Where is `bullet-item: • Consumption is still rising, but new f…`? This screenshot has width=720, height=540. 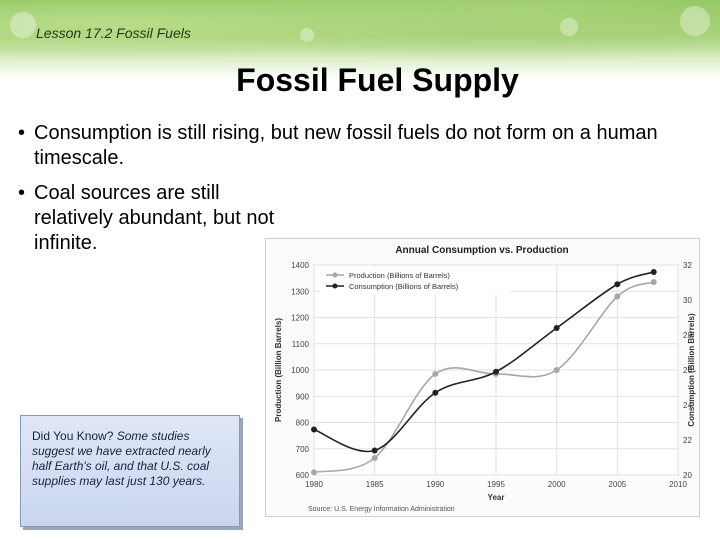
bullet-item: • Consumption is still rising, but new f… is located at coordinates (348, 146).